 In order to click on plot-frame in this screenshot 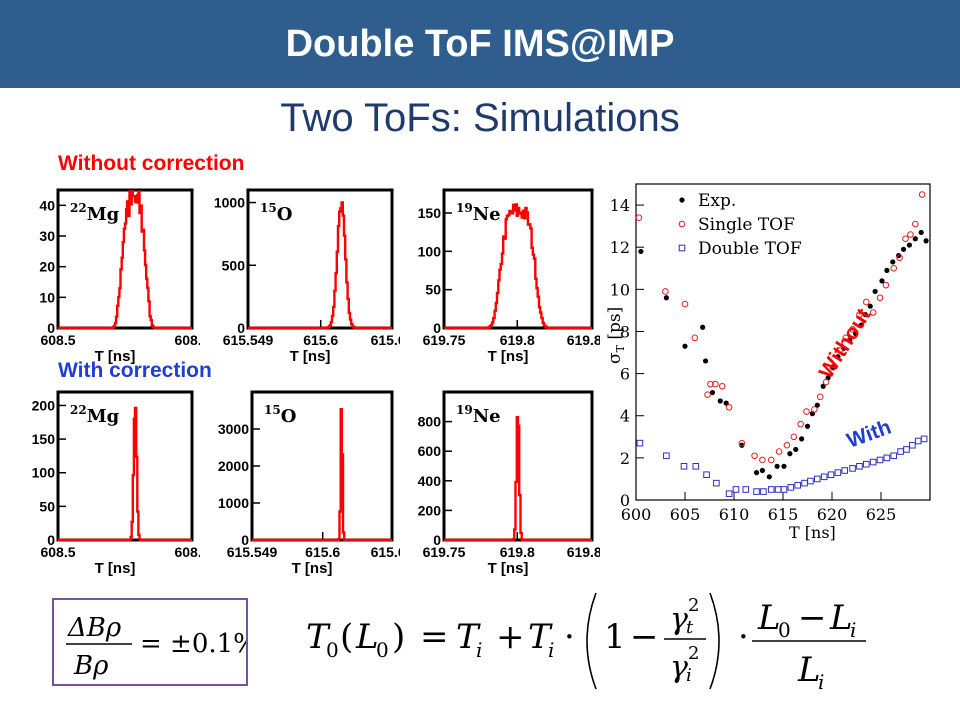, I will do `click(322, 466)`.